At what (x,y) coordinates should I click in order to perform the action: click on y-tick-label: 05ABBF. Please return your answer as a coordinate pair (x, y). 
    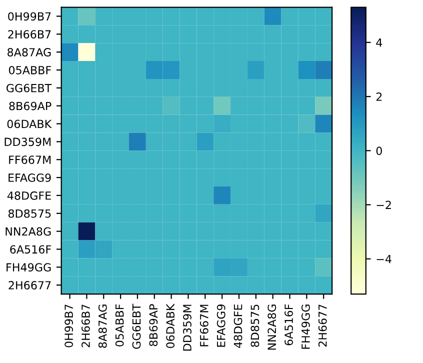
    Looking at the image, I should click on (29, 70).